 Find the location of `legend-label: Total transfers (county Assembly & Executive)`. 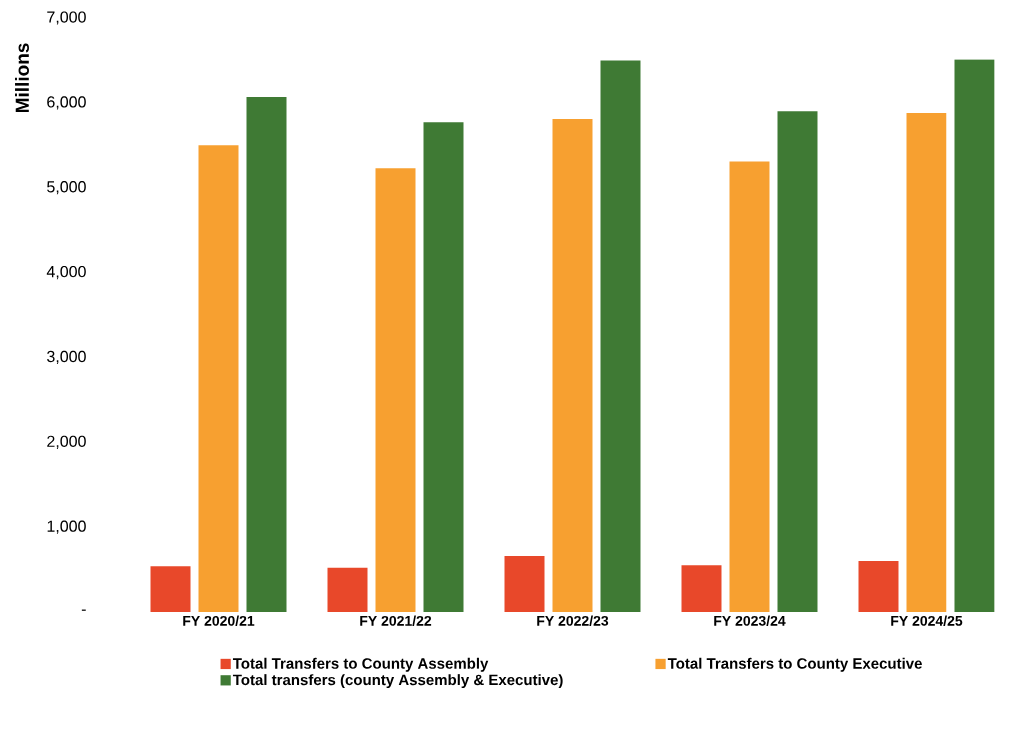

legend-label: Total transfers (county Assembly & Executive) is located at coordinates (397, 681).